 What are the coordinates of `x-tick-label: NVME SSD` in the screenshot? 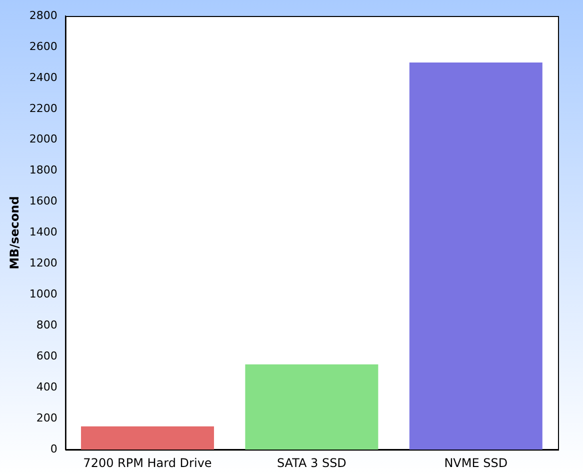 It's located at (476, 463).